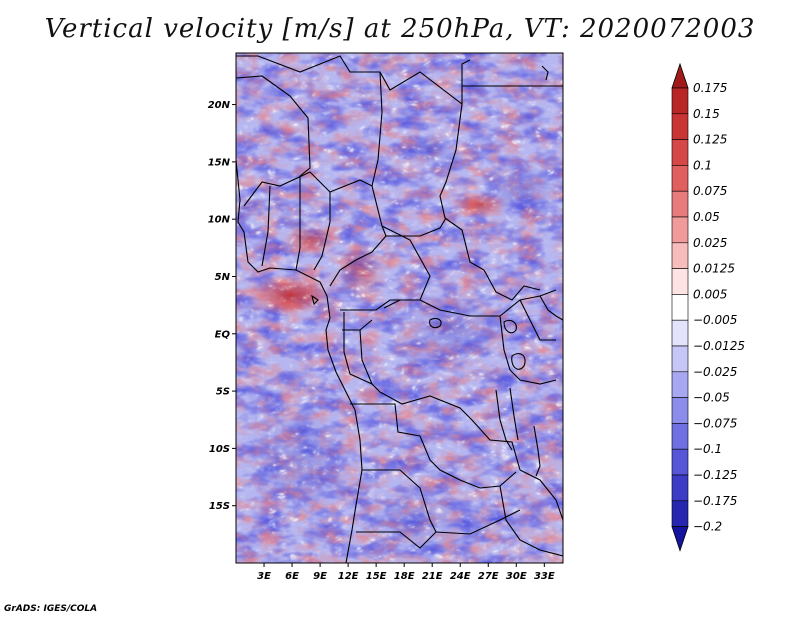 The width and height of the screenshot is (800, 618). I want to click on lon-tick-label: 21E, so click(432, 576).